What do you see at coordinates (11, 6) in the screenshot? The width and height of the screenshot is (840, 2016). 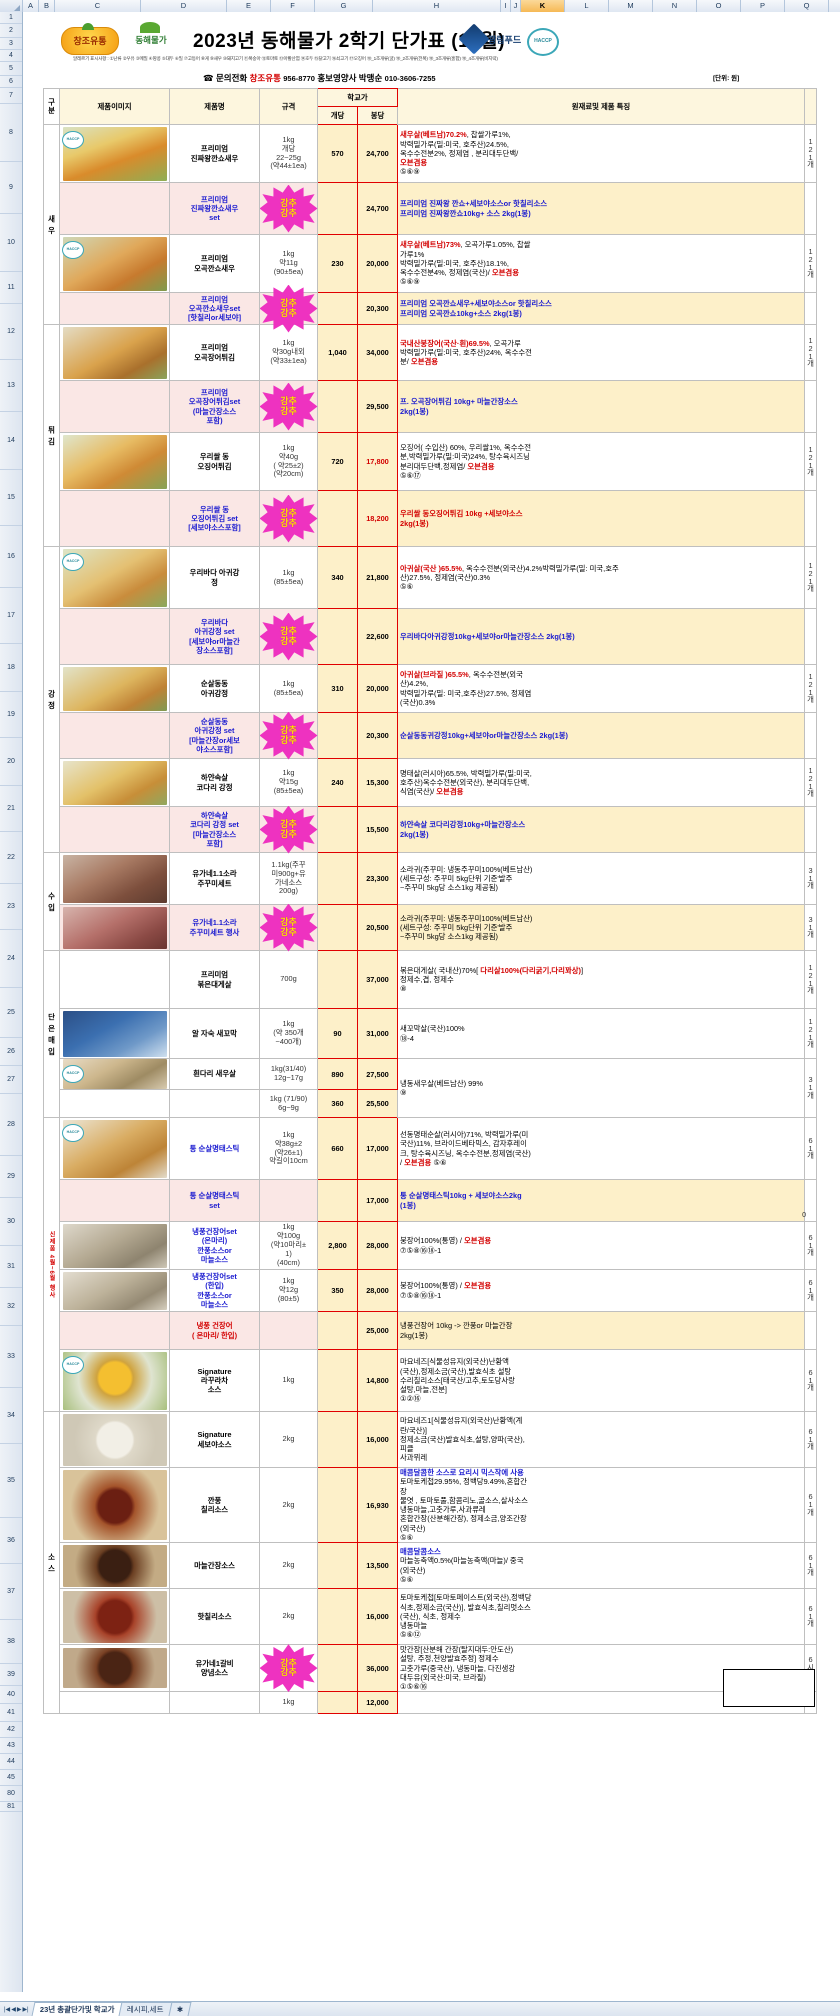 I see `select-all-corner` at bounding box center [11, 6].